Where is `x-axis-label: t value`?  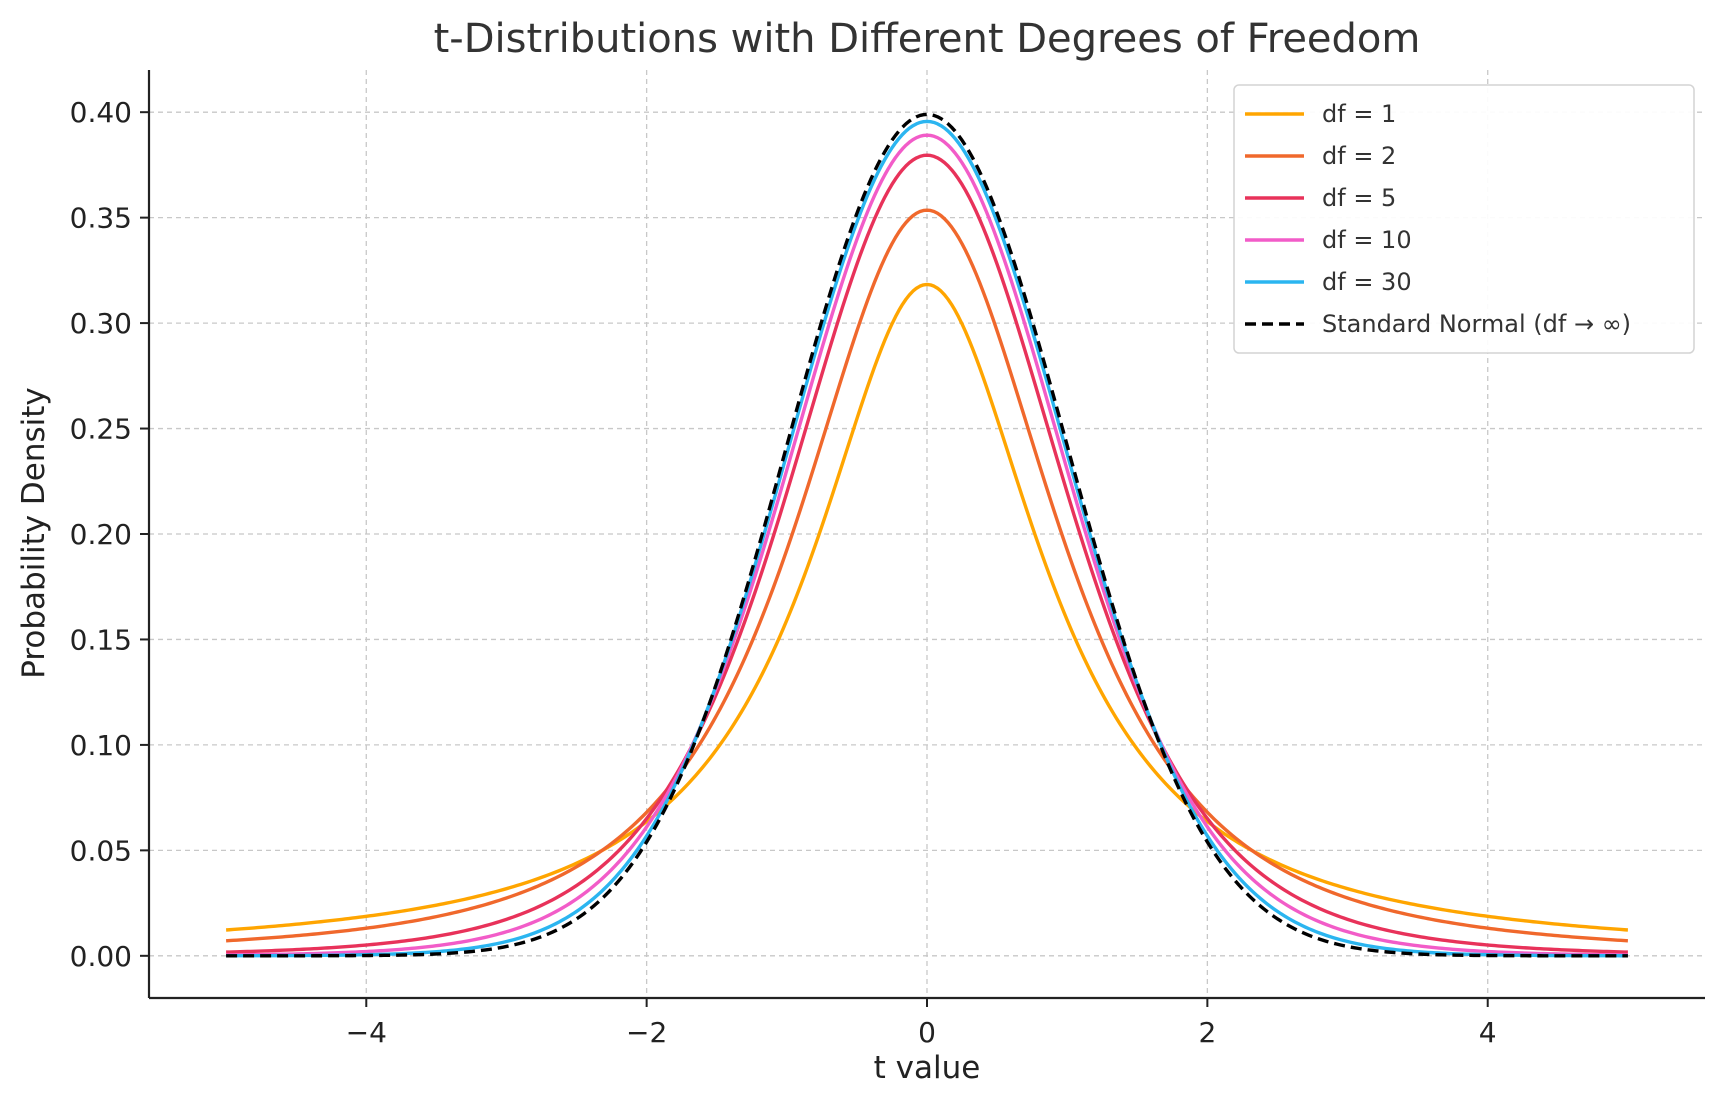 x-axis-label: t value is located at coordinates (927, 1068).